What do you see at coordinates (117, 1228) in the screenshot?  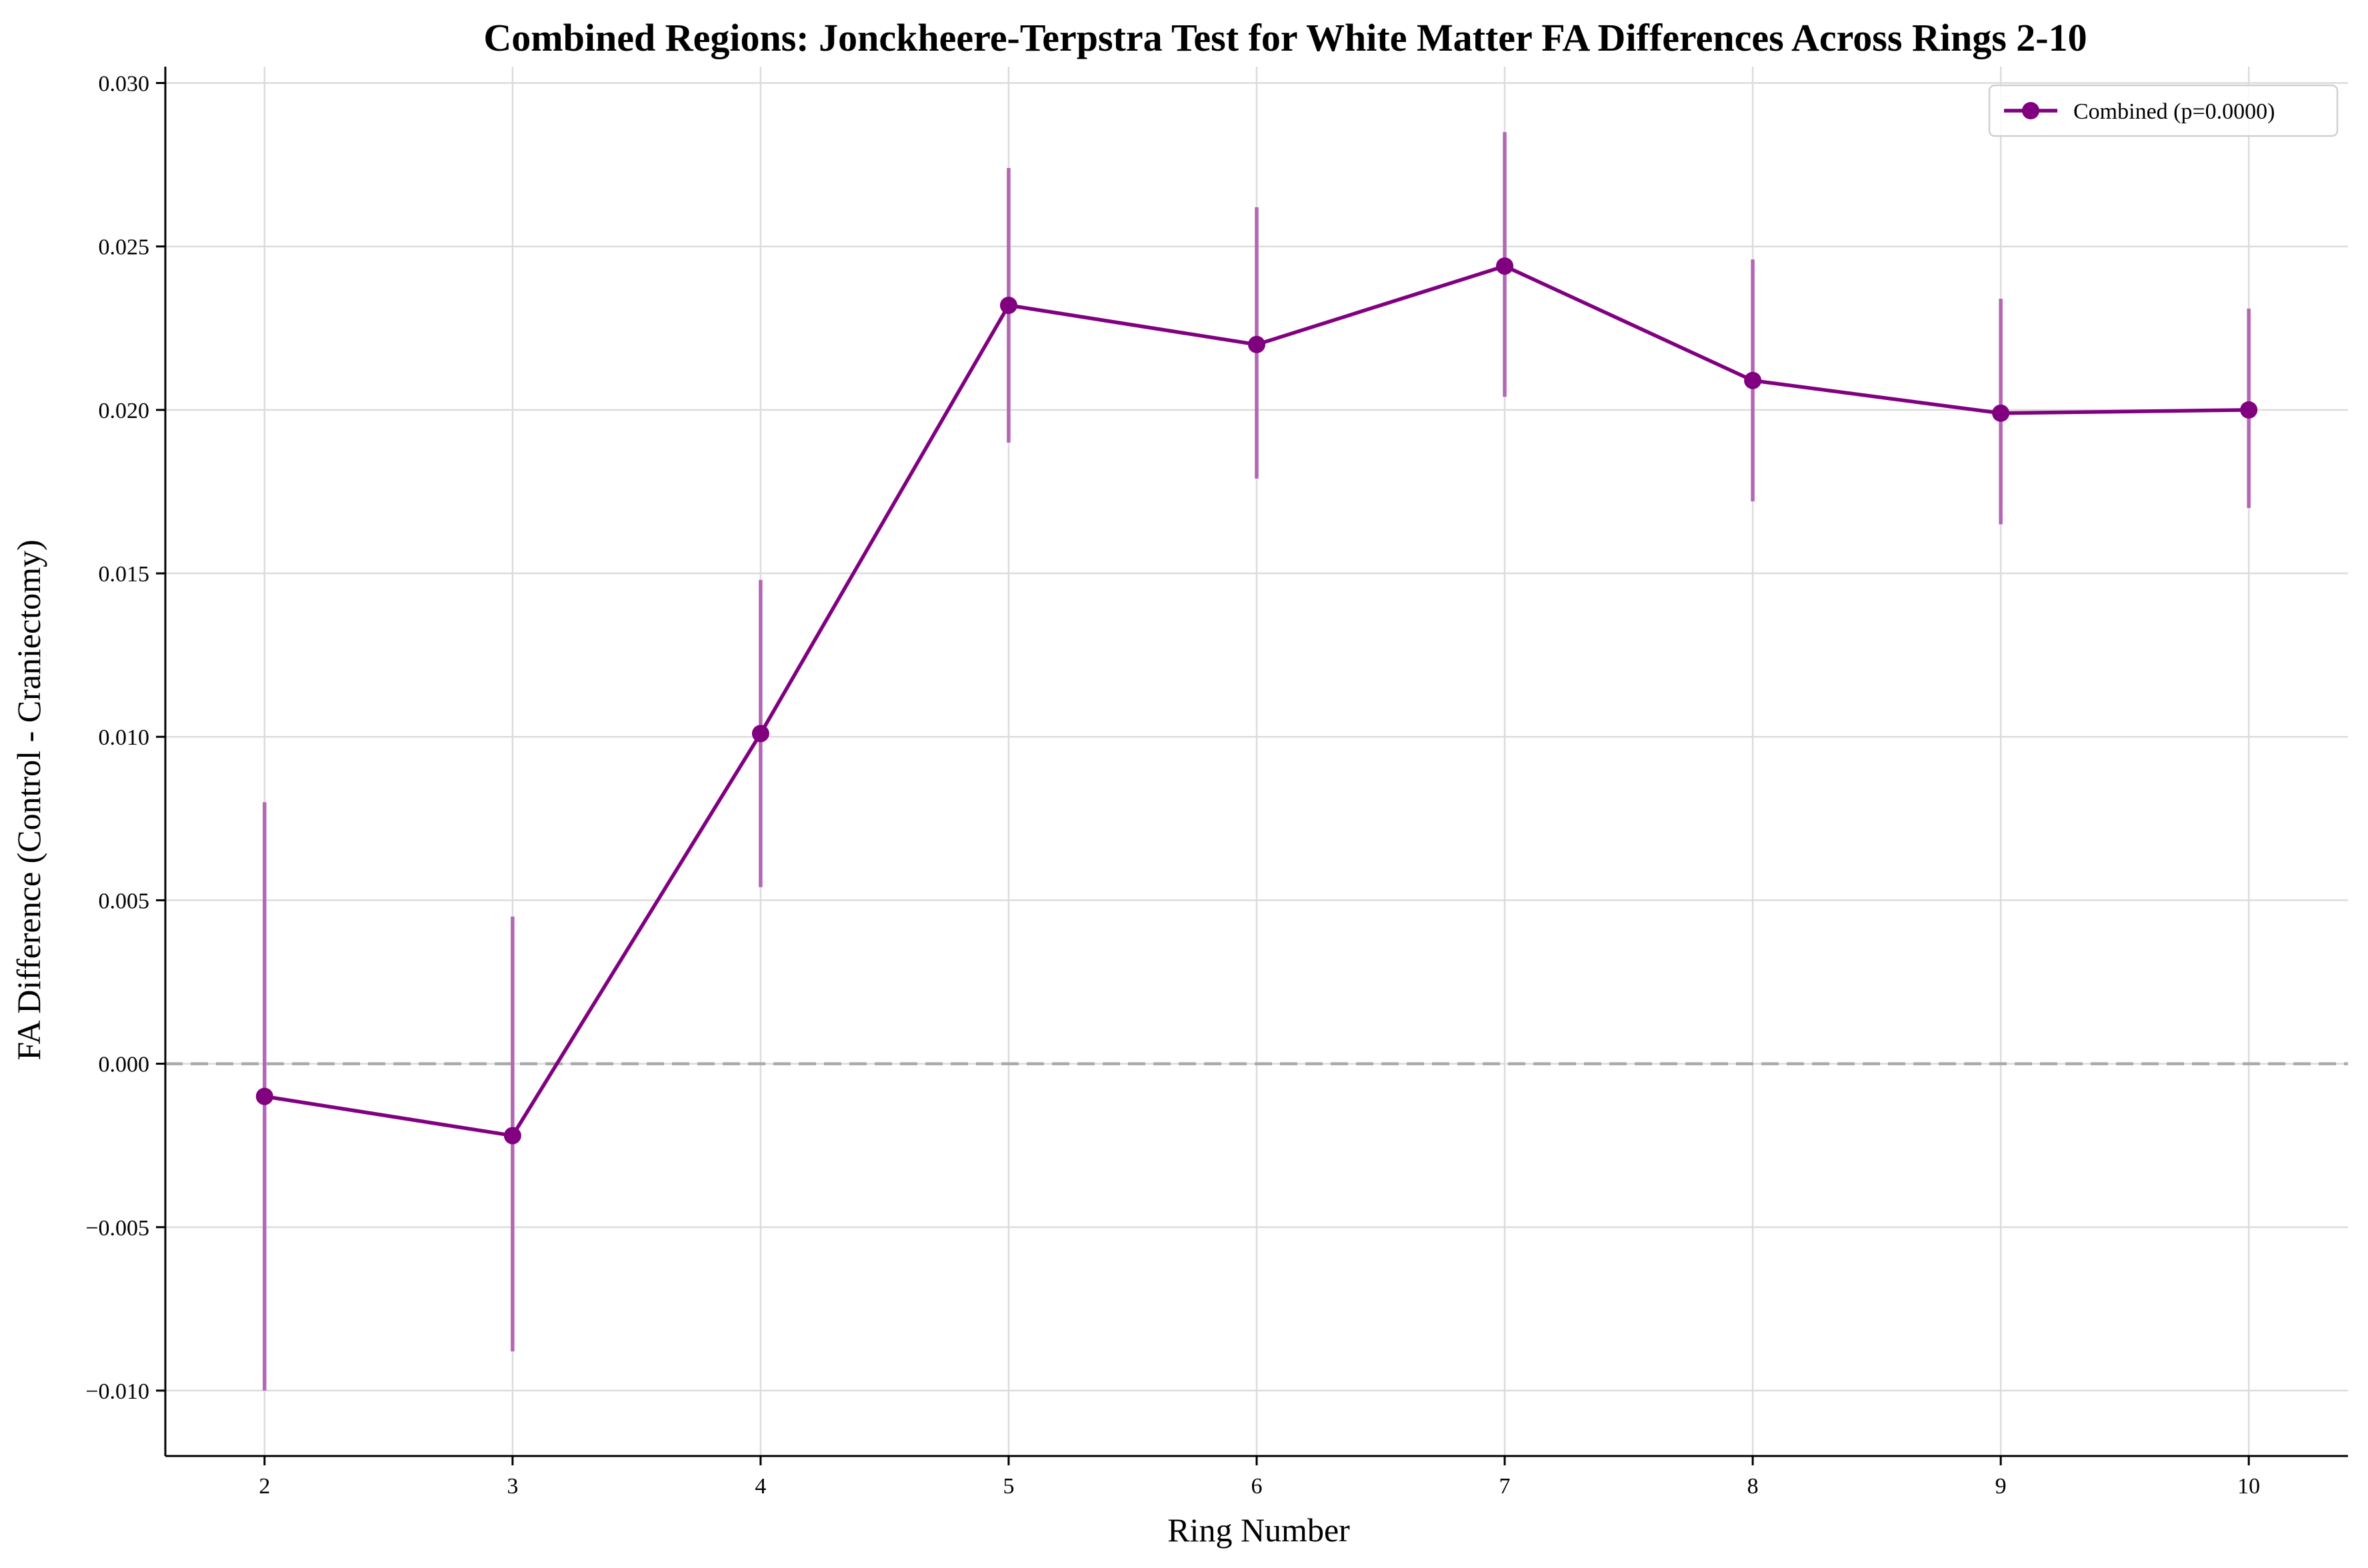 I see `y-tick-label-1: −0.005` at bounding box center [117, 1228].